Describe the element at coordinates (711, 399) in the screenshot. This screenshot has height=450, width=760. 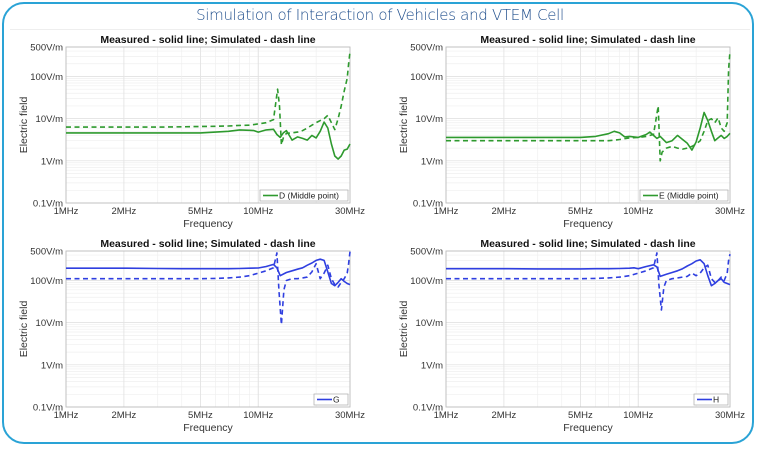
I see `legend: H` at that location.